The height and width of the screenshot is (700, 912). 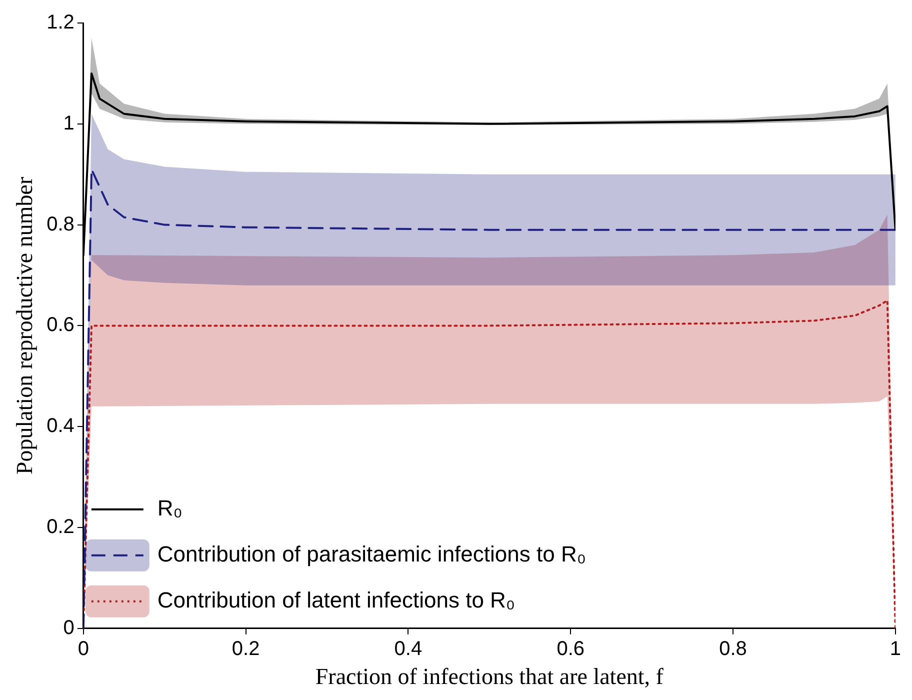 I want to click on y-tick-label: 0.8, so click(x=60, y=224).